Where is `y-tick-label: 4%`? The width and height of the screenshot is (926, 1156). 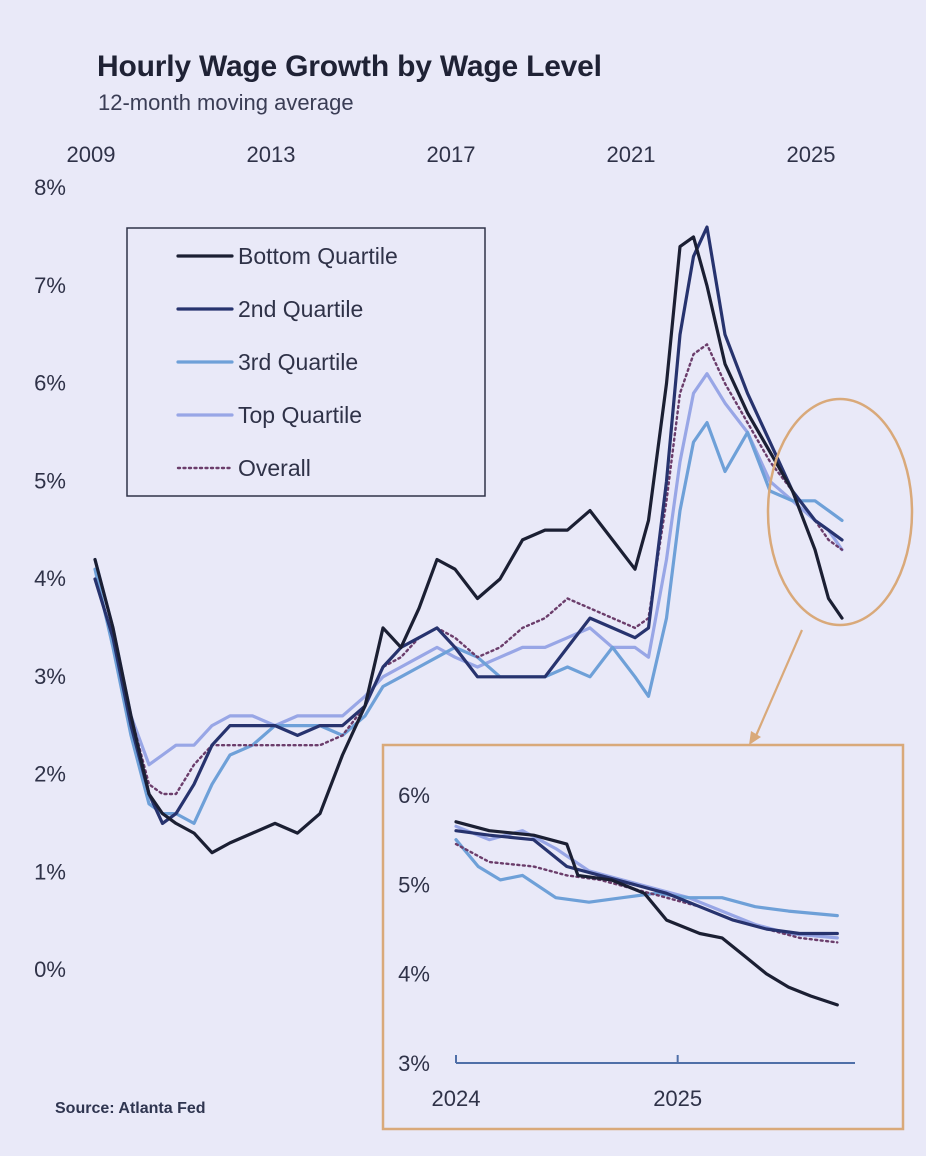
y-tick-label: 4% is located at coordinates (50, 578).